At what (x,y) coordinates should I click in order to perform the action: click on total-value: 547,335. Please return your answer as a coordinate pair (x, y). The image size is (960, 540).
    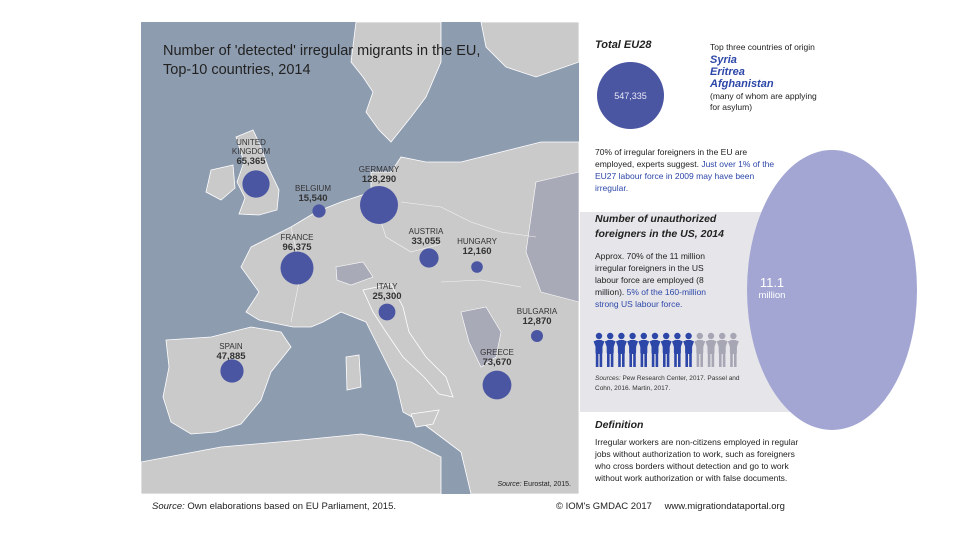
    Looking at the image, I should click on (630, 95).